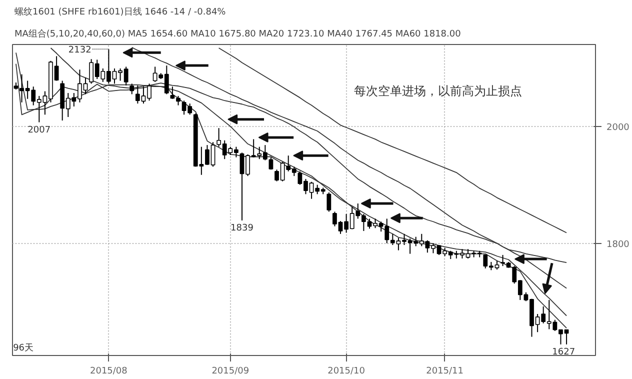 Image resolution: width=632 pixels, height=379 pixels. What do you see at coordinates (618, 127) in the screenshot?
I see `y-tick-label: 2000` at bounding box center [618, 127].